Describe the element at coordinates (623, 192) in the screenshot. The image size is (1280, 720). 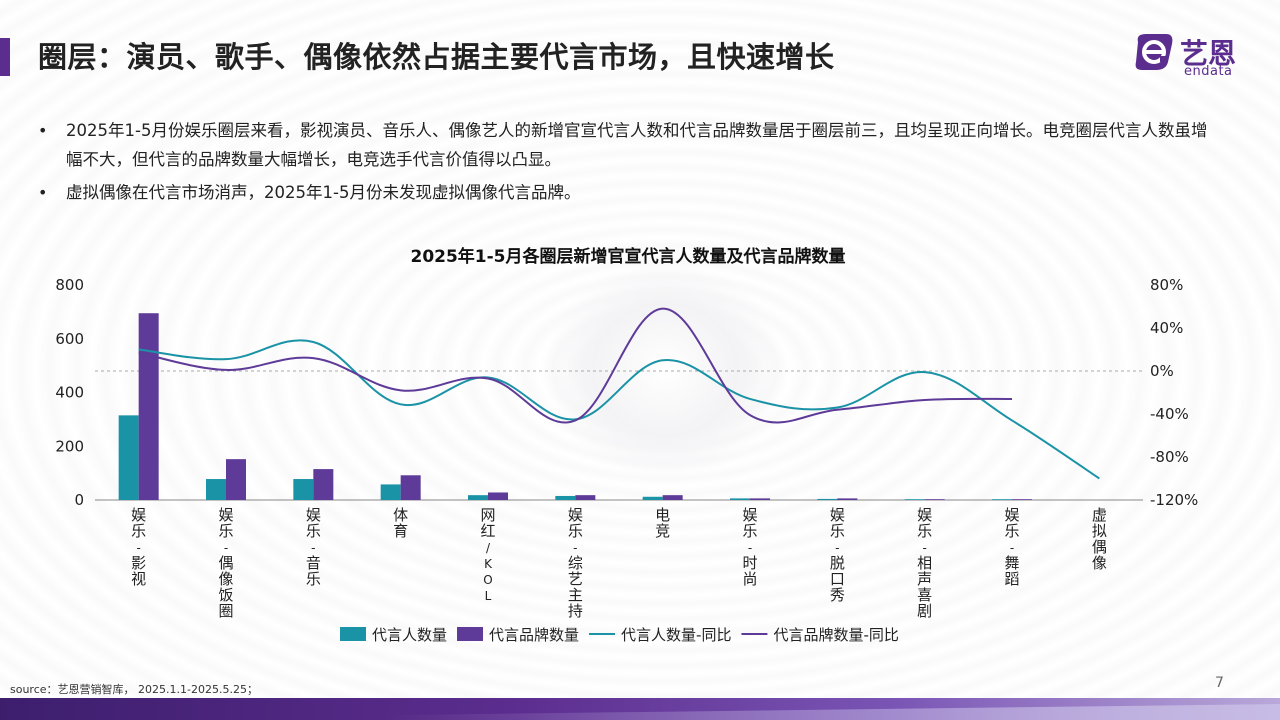
I see `bullet-item-2: • 虚拟偶像在代言市场消声，2025年1-5月份未发现虚拟偶像代言品牌。` at that location.